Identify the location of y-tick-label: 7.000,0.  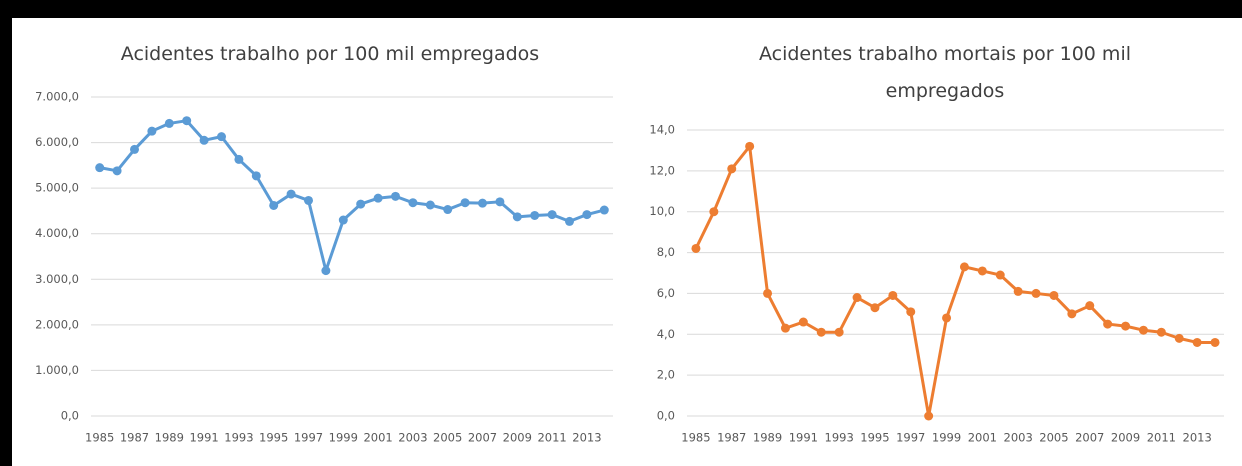
(57, 97).